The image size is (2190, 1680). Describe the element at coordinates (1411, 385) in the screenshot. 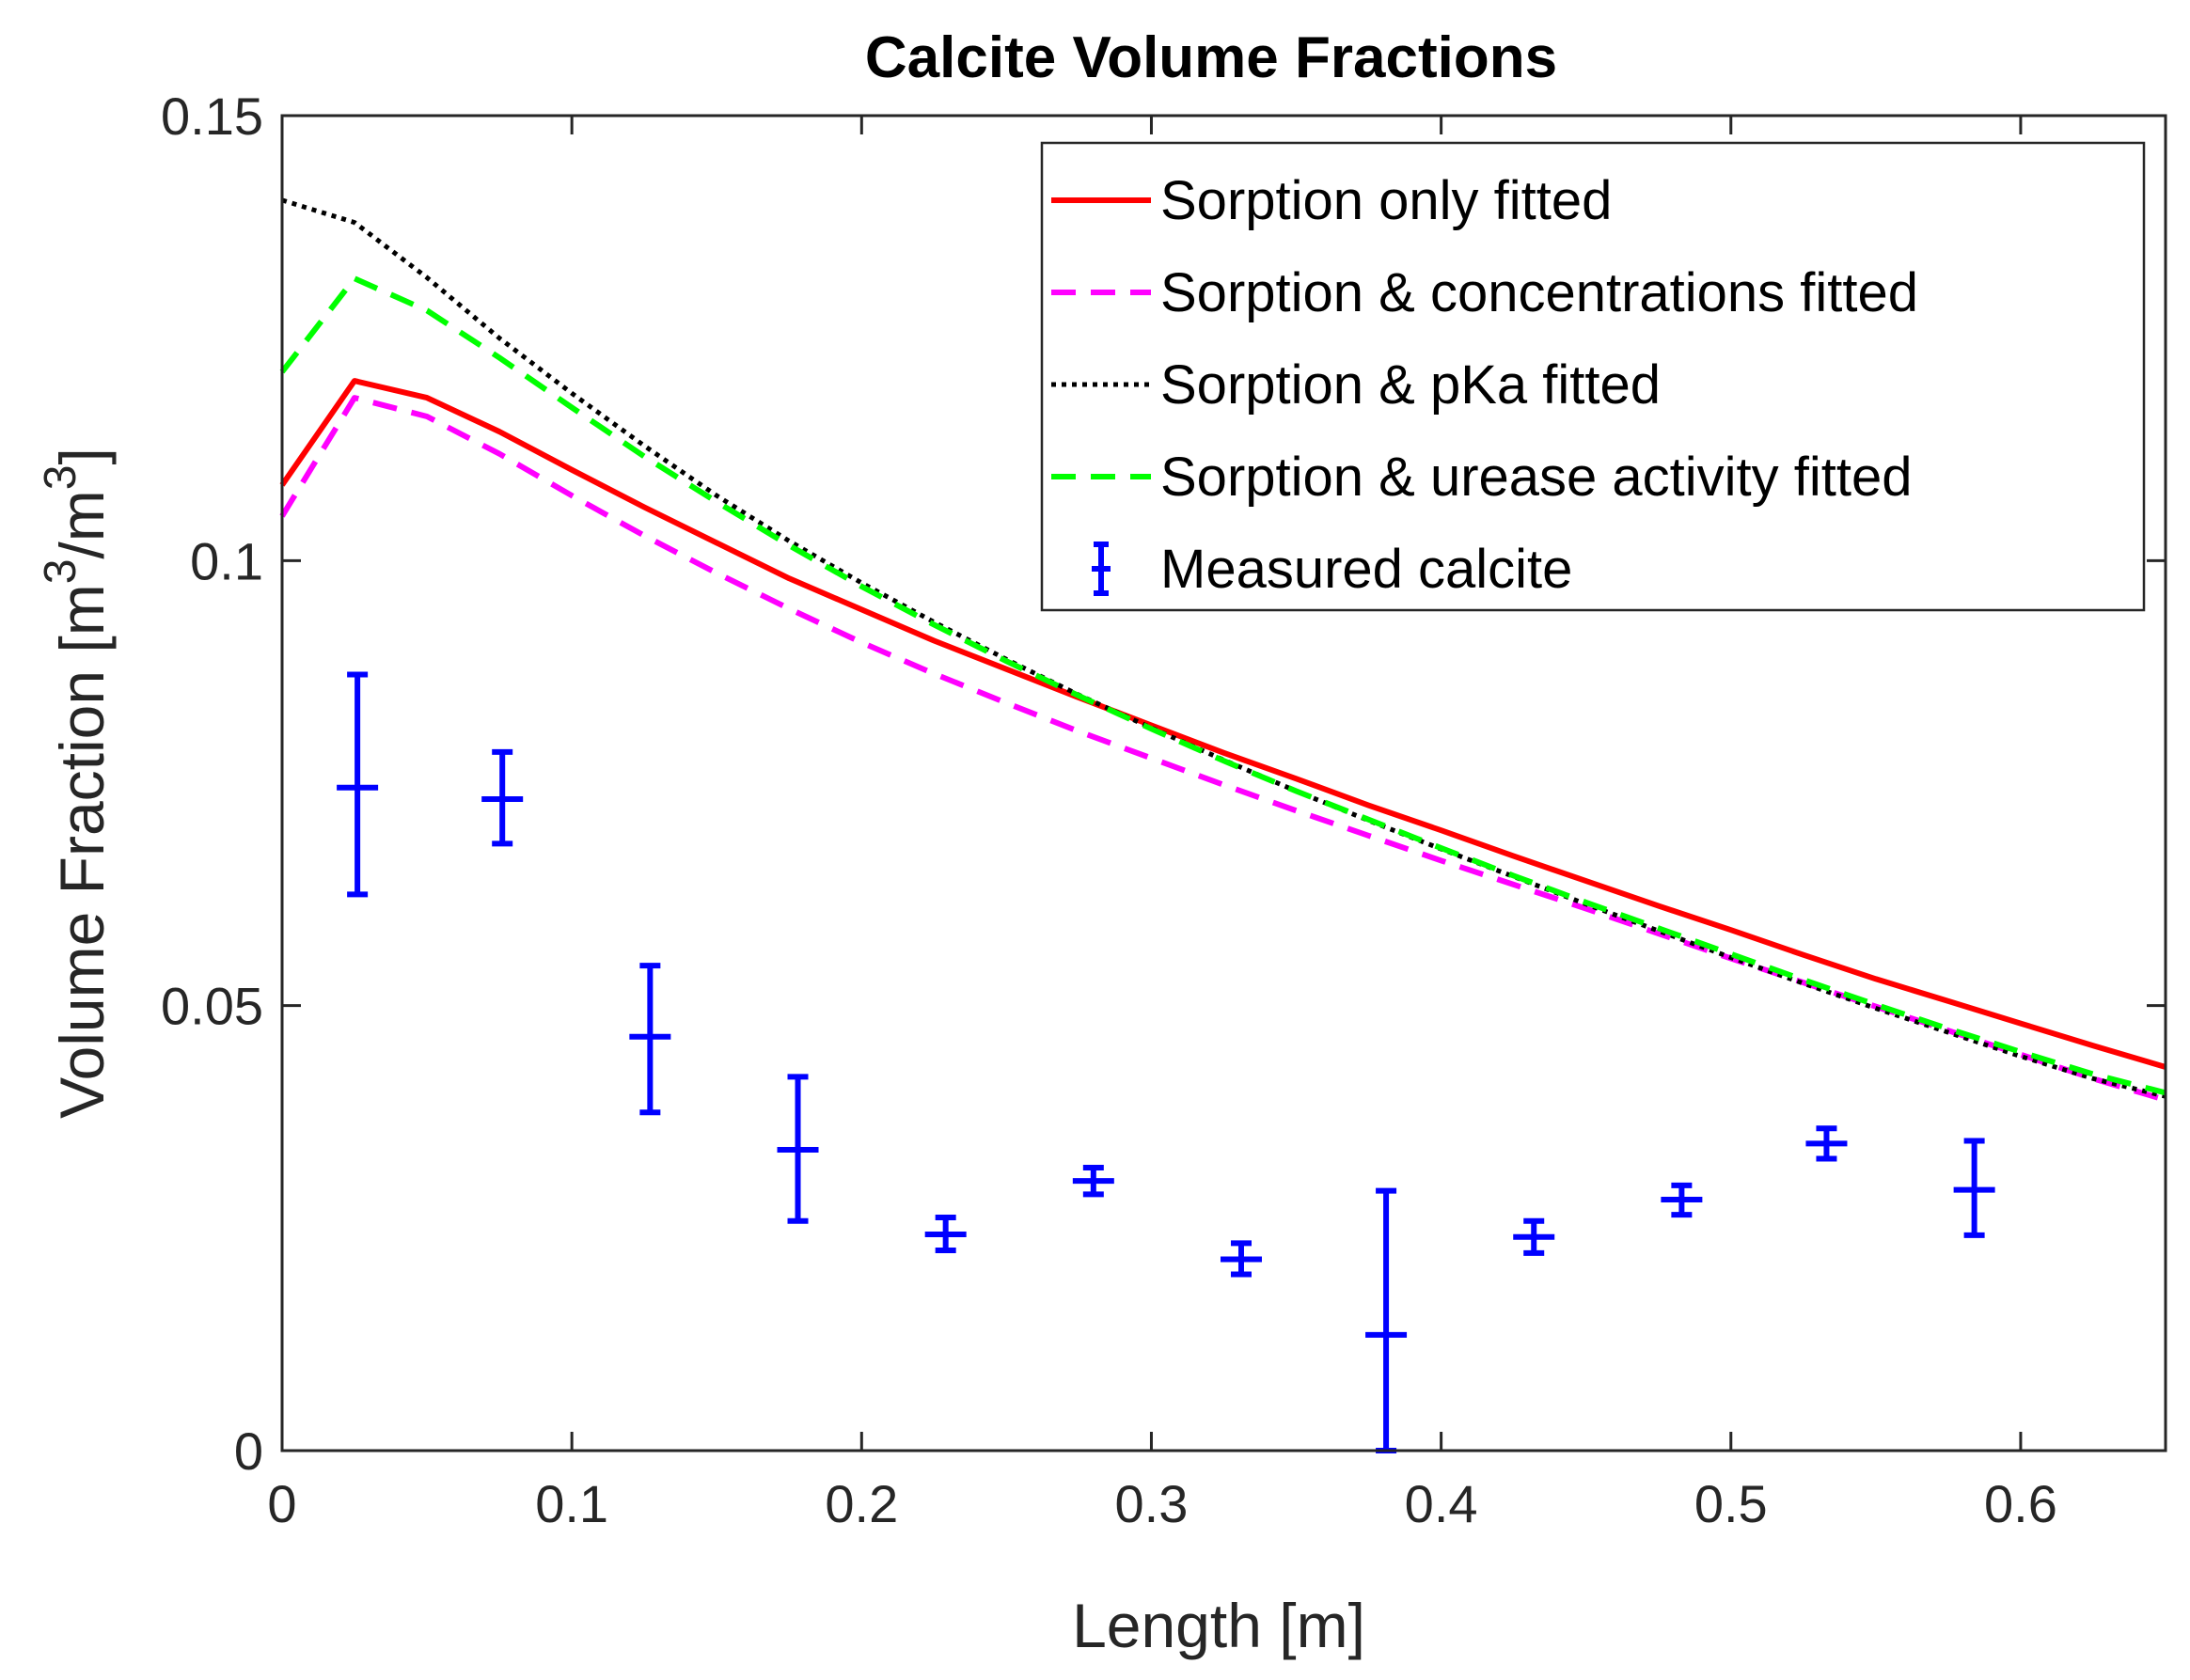

I see `legend-label: Sorption & pKa fitted` at that location.